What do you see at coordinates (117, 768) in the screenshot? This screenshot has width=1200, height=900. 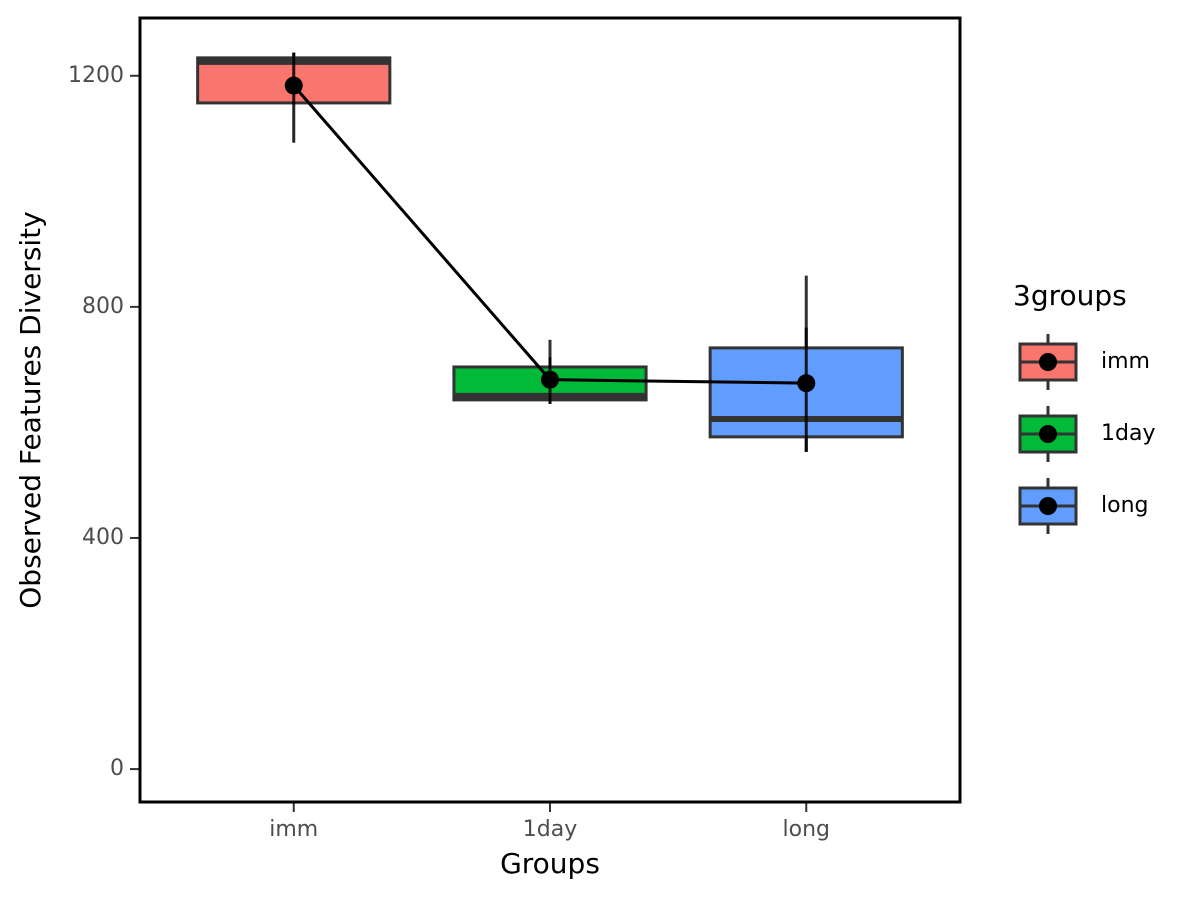 I see `y-tick-label: 0` at bounding box center [117, 768].